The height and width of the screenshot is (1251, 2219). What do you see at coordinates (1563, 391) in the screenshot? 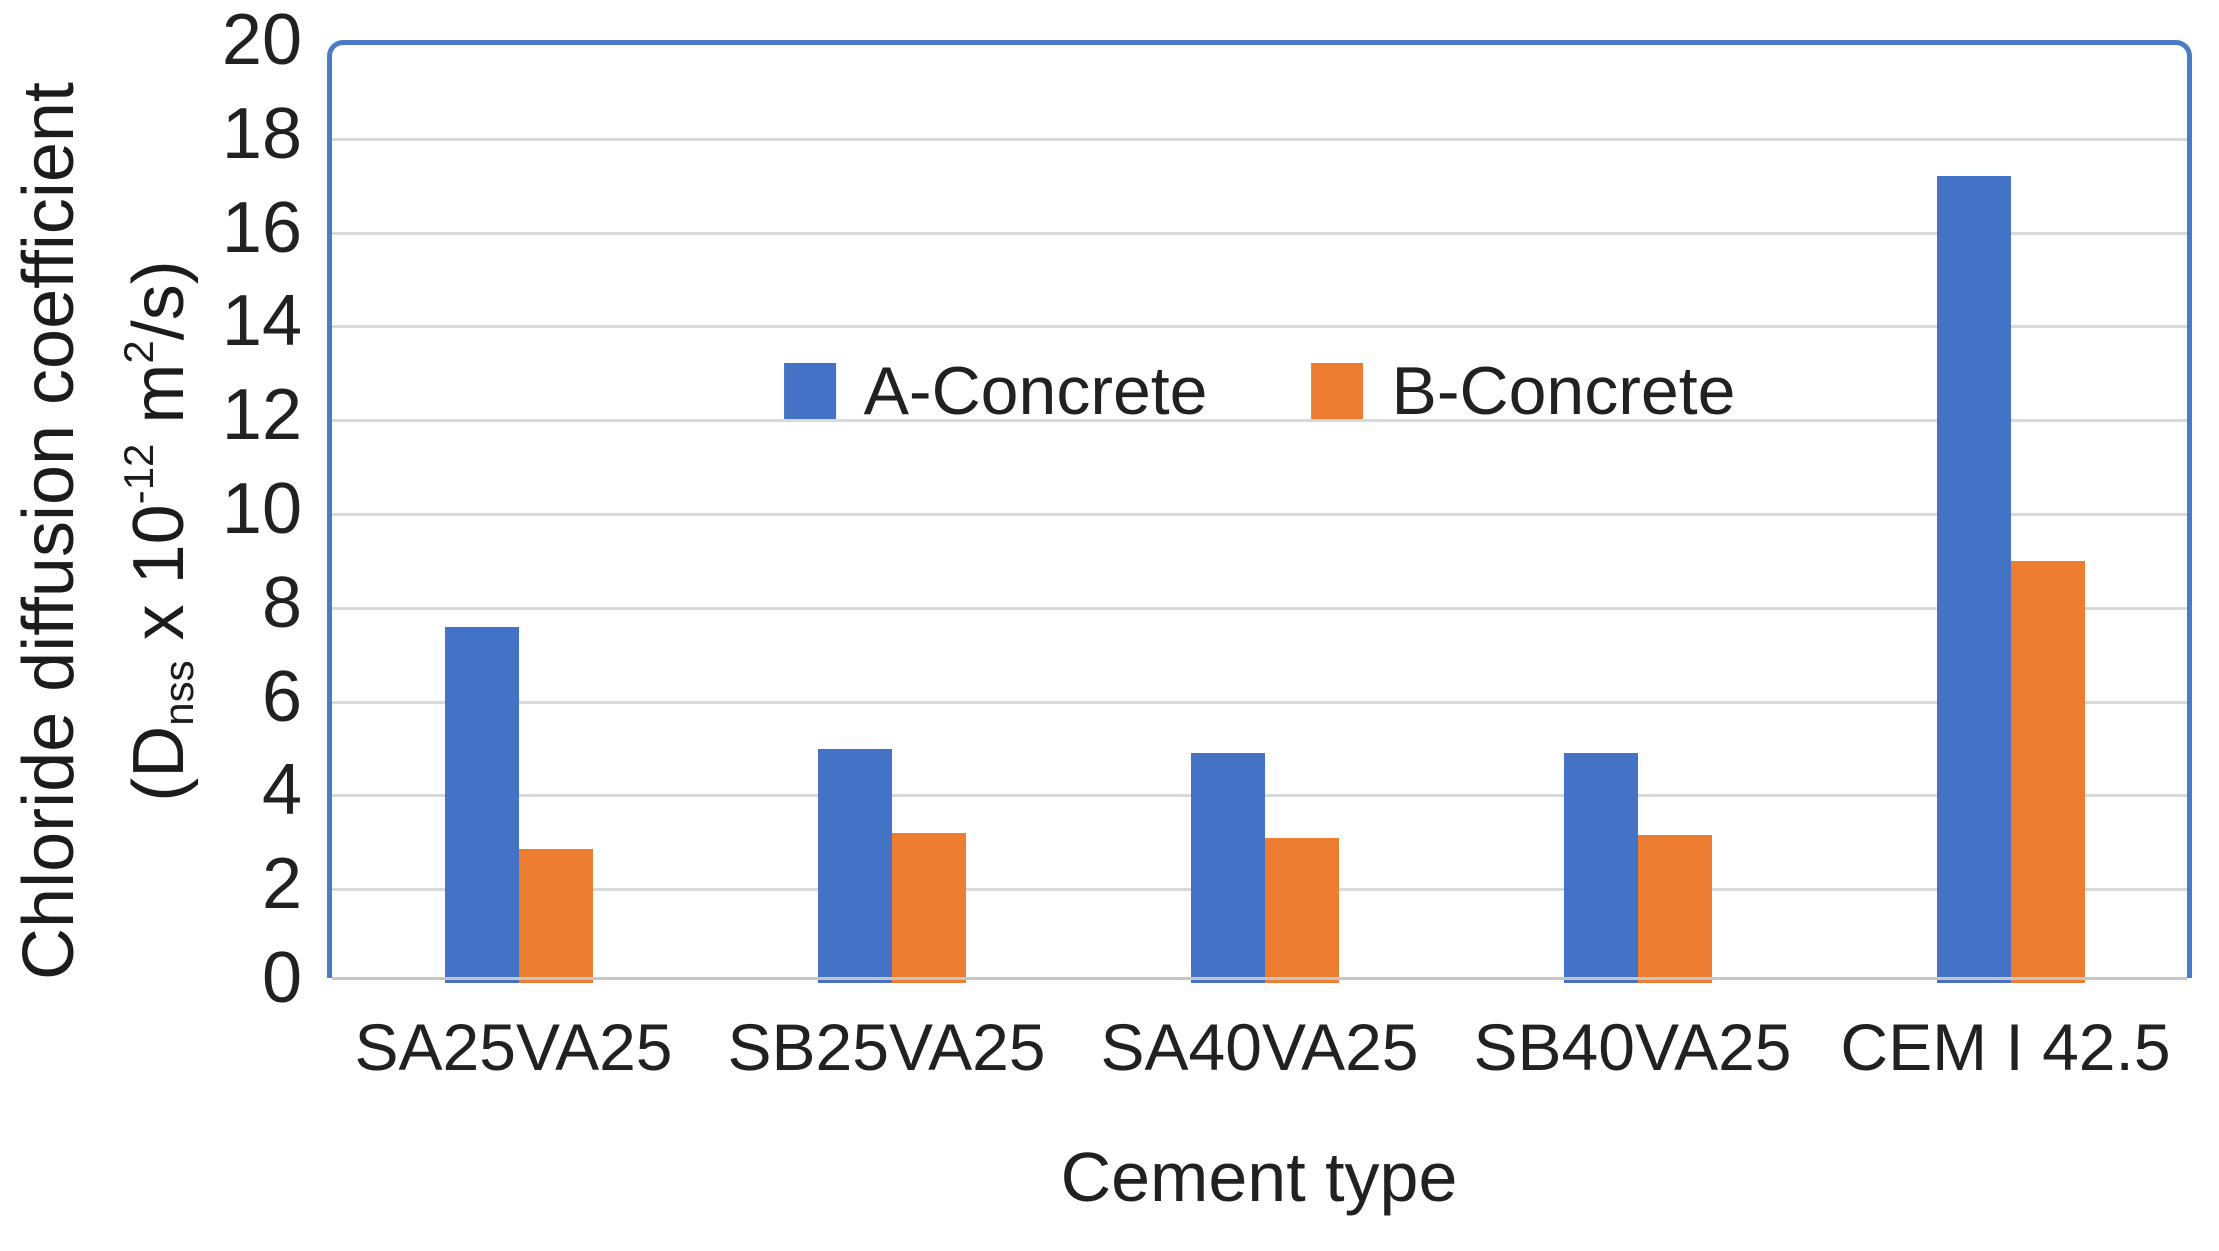
I see `legend-label-b-concrete: B-Concrete` at bounding box center [1563, 391].